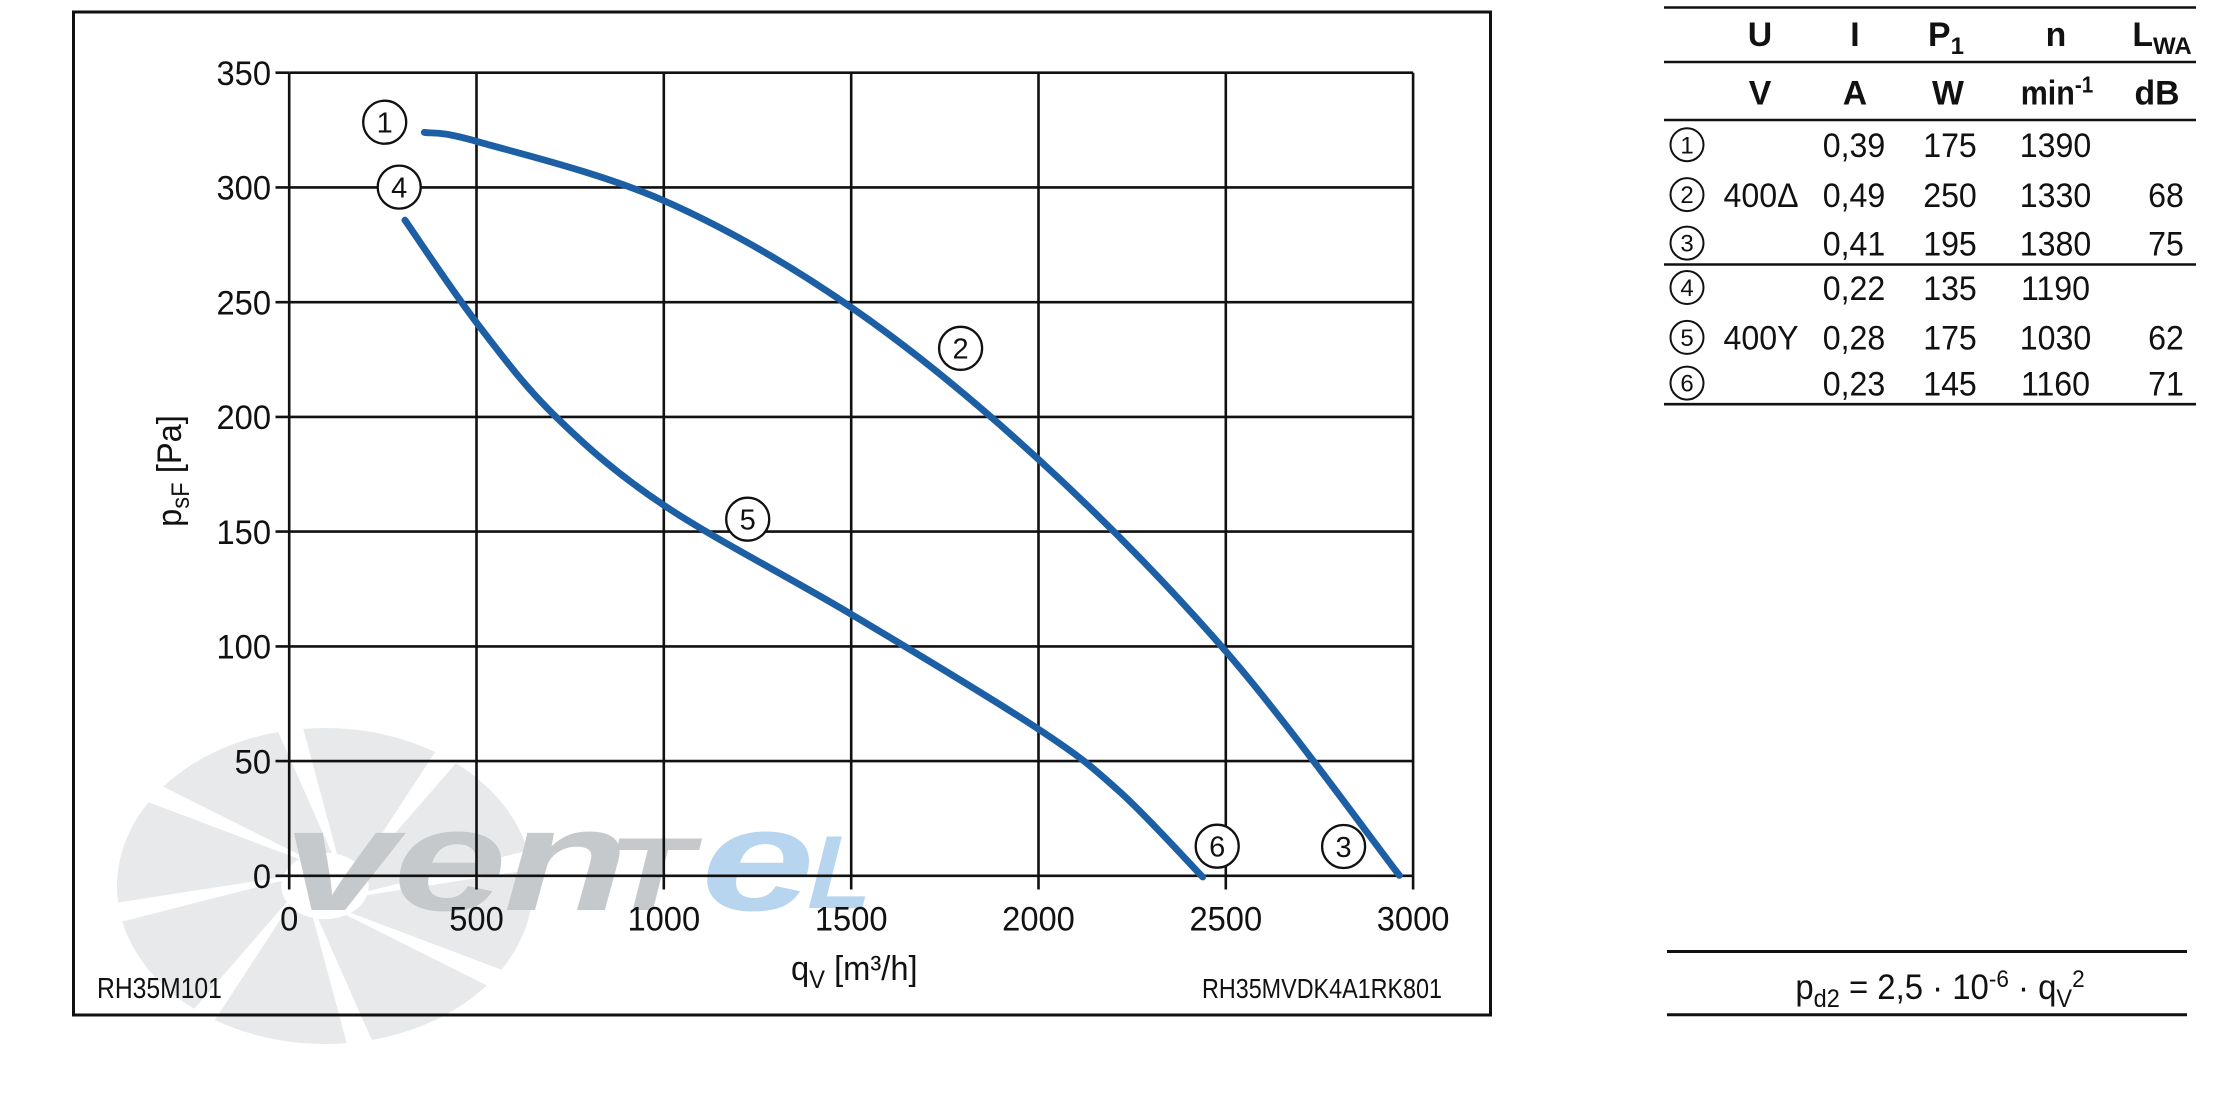 Image resolution: width=2224 pixels, height=1118 pixels. Describe the element at coordinates (1854, 339) in the screenshot. I see `svg-text: 0,28` at that location.